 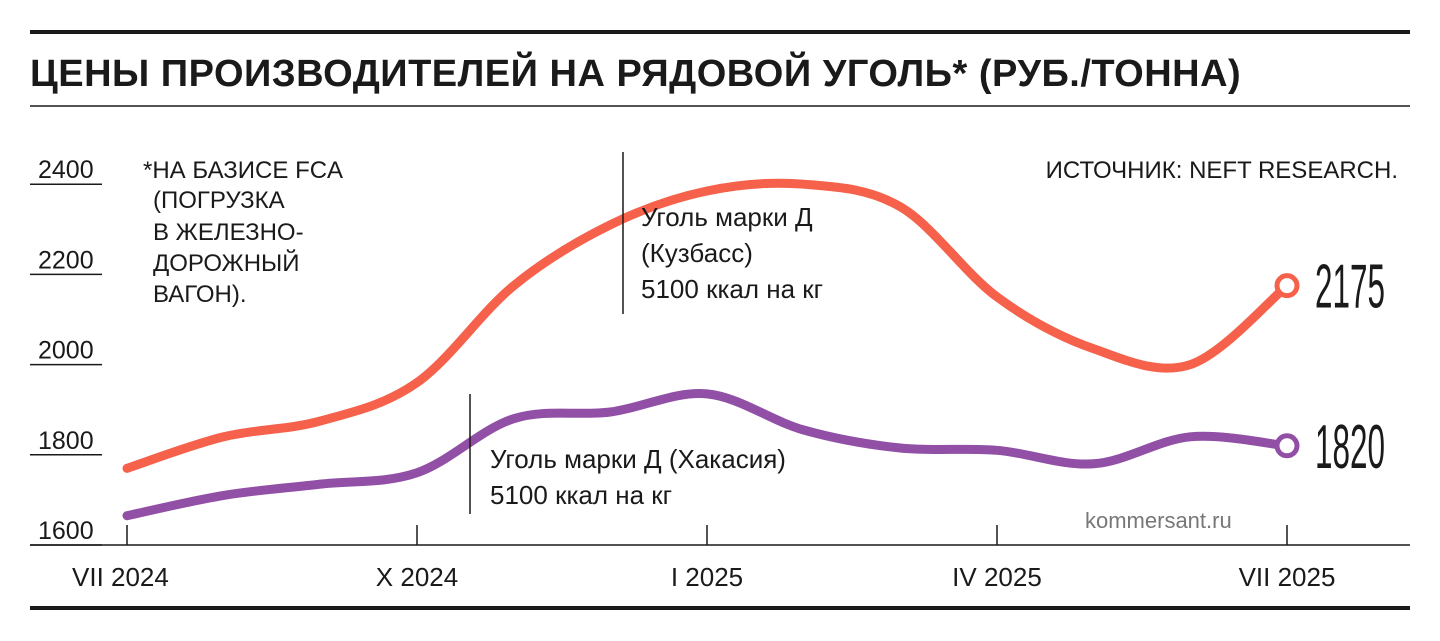 What do you see at coordinates (200, 294) in the screenshot?
I see `footnote-line: ВАГОН).` at bounding box center [200, 294].